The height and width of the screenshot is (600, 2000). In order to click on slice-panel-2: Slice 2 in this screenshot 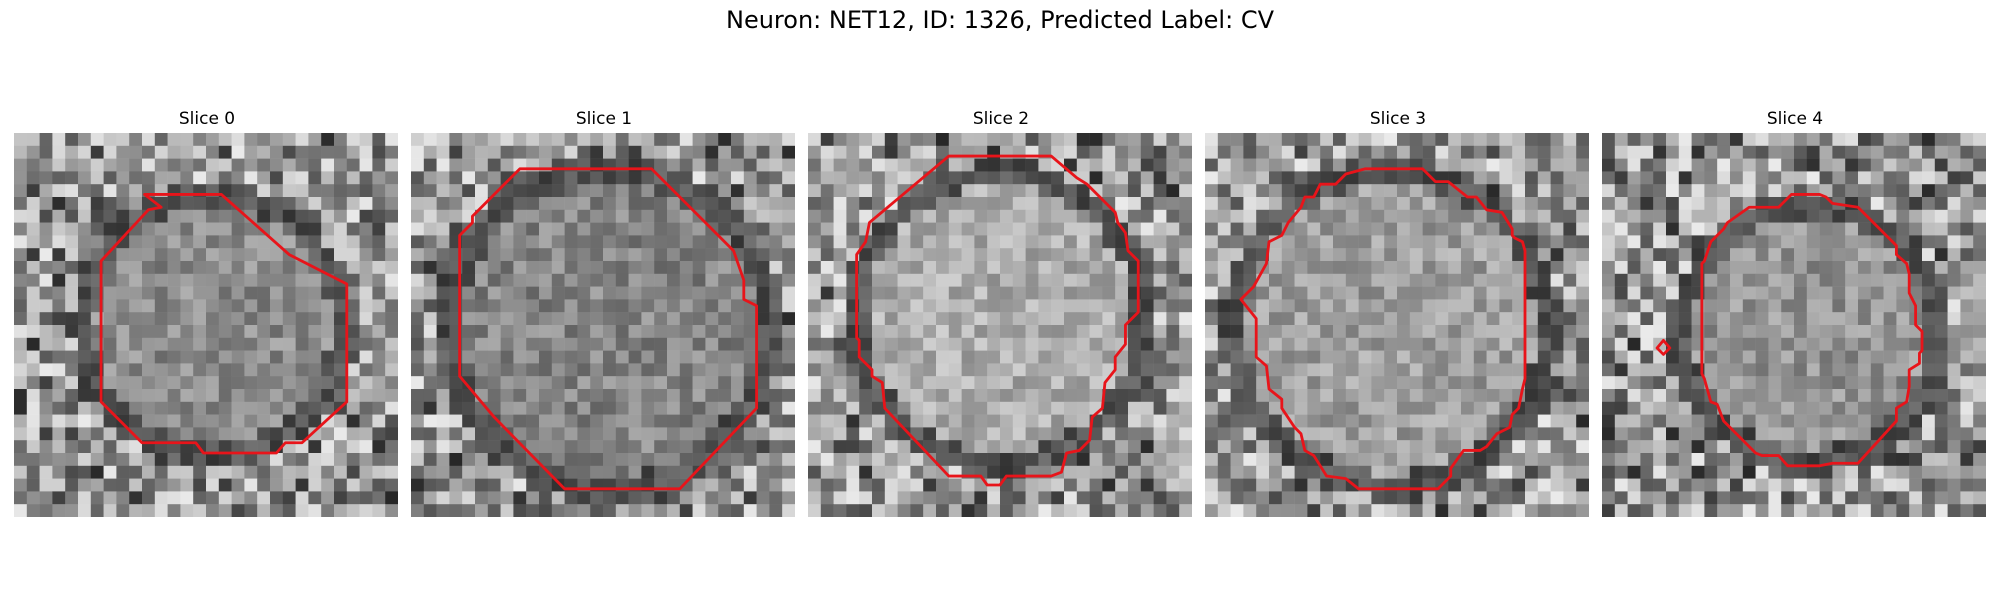, I will do `click(1001, 312)`.